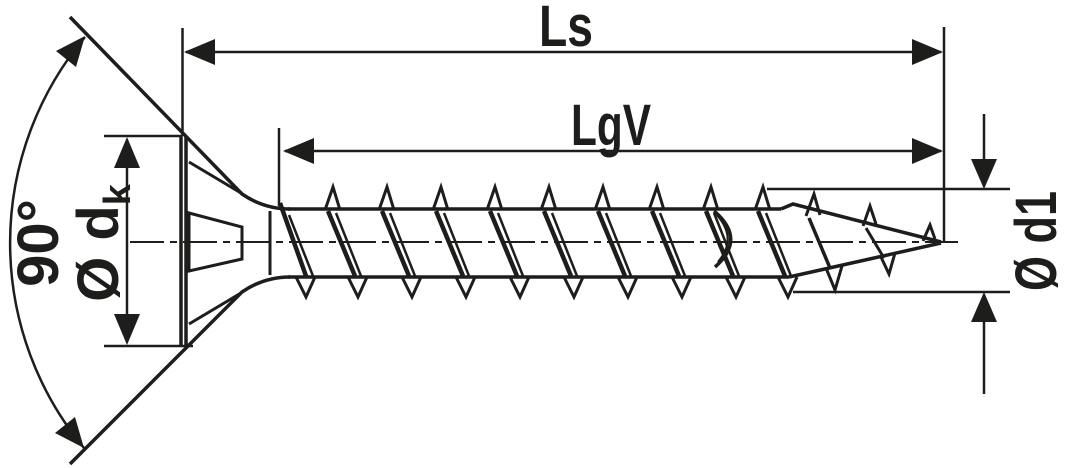 This screenshot has width=1071, height=468. What do you see at coordinates (127, 152) in the screenshot?
I see `arrow-dk-top` at bounding box center [127, 152].